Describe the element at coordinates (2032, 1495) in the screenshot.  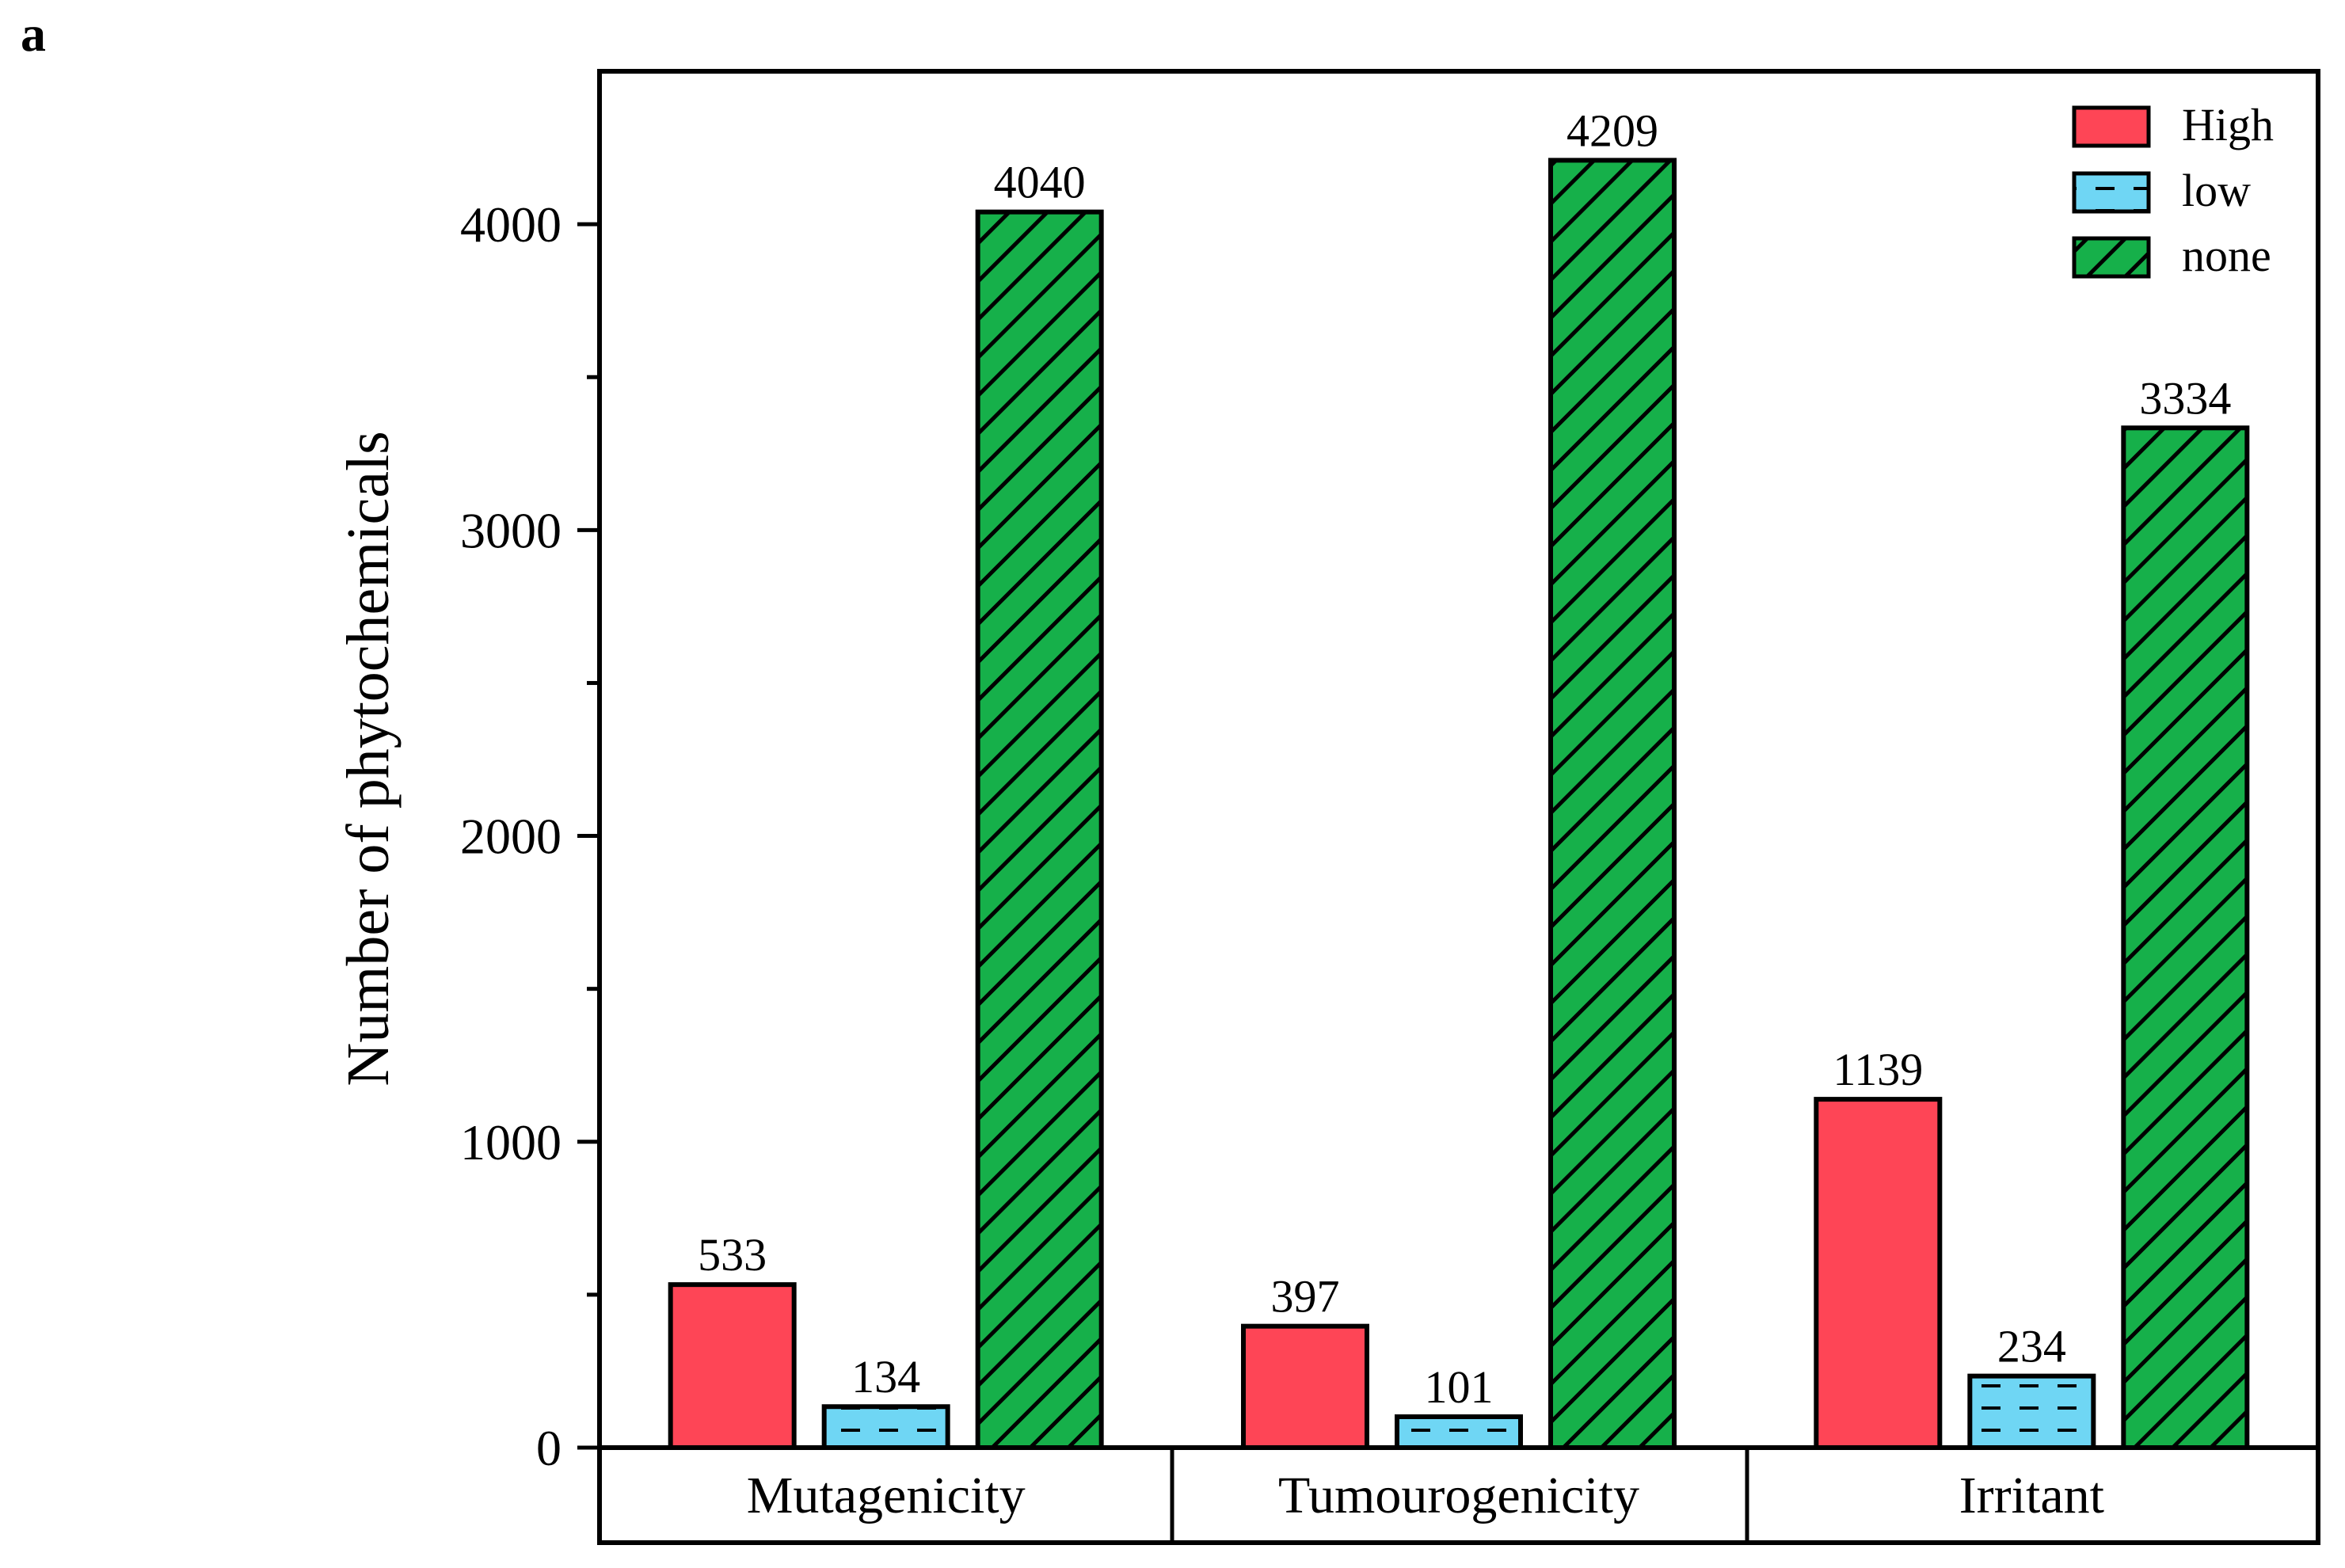
I see `x-category-label: Irritant` at that location.